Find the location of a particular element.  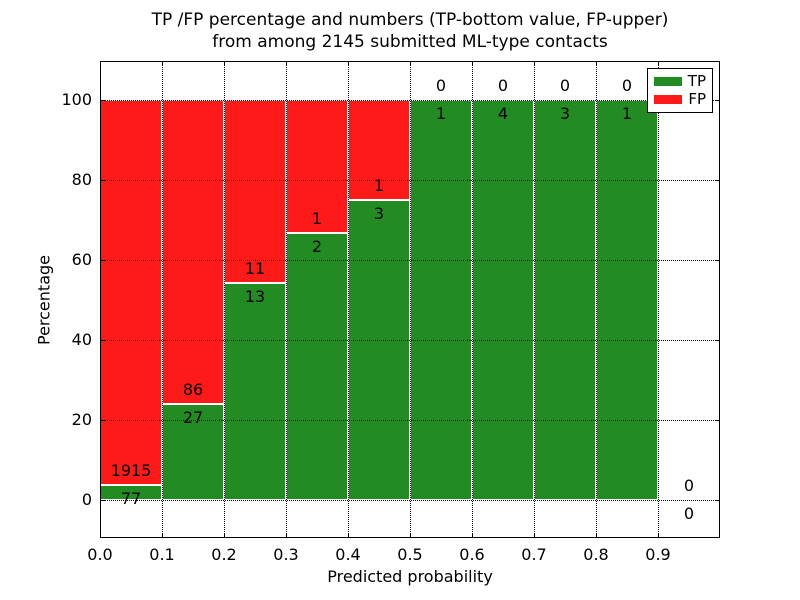

x-tick-label: 0.9 is located at coordinates (658, 554).